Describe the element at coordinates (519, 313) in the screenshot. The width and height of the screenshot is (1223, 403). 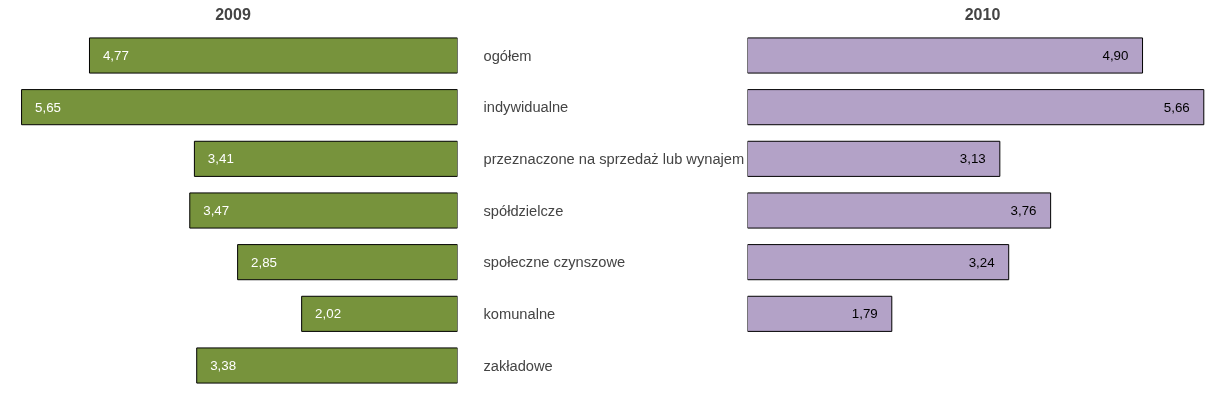
I see `y-tick-label: komunalne` at that location.